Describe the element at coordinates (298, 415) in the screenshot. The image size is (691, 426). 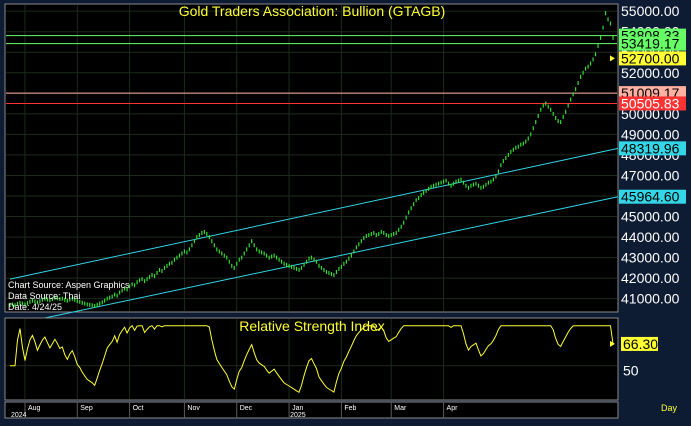
I see `year-label: 2025` at that location.